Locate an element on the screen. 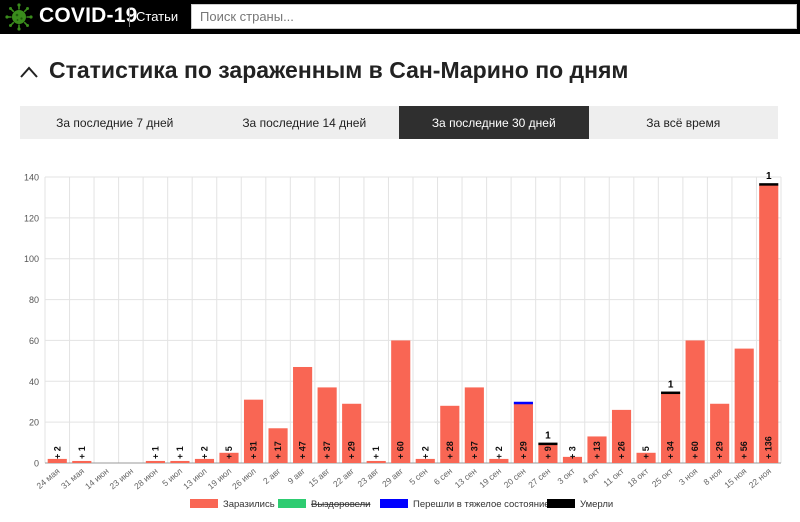  x-tick-label: 20 сен is located at coordinates (515, 478).